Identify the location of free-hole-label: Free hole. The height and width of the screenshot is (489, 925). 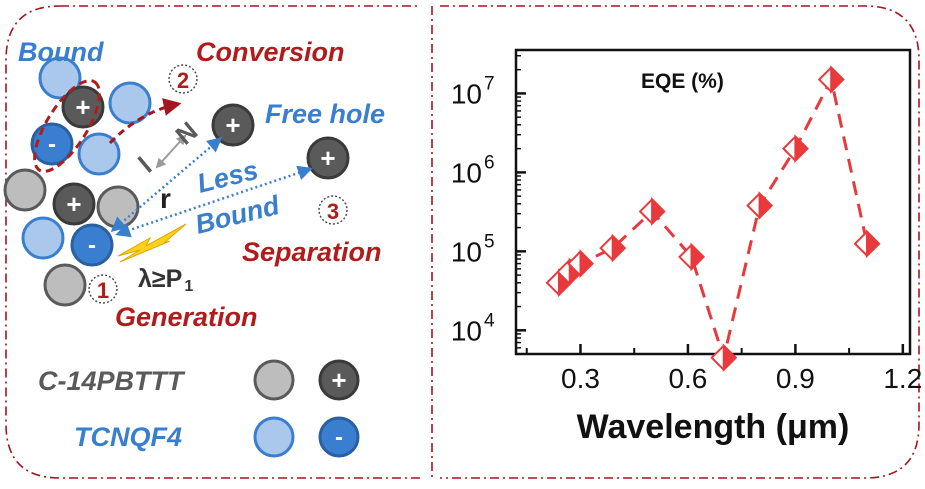
(325, 114).